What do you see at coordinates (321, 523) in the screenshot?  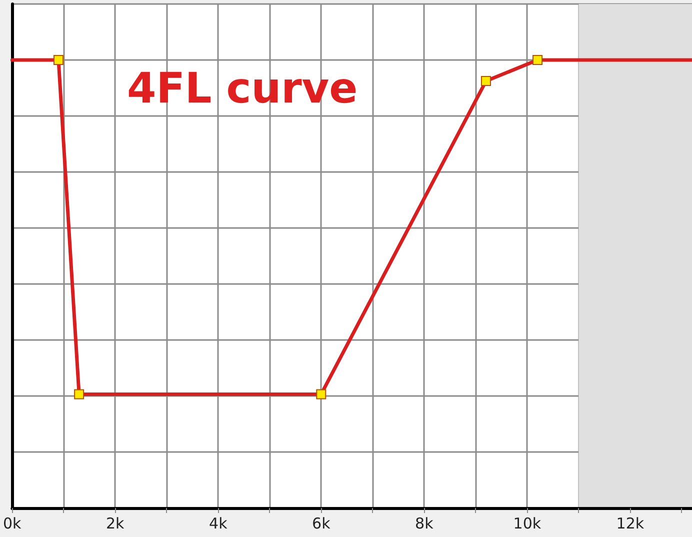 I see `x-tick-label: 6k` at bounding box center [321, 523].